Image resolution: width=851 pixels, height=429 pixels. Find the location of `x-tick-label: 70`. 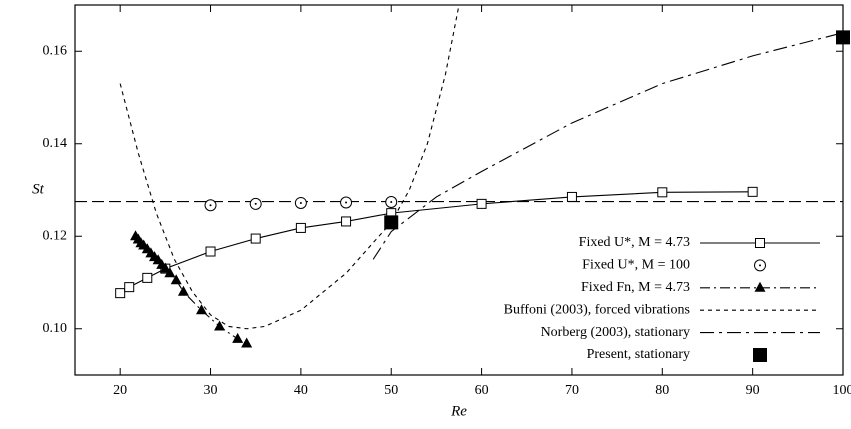

x-tick-label: 70 is located at coordinates (572, 390).